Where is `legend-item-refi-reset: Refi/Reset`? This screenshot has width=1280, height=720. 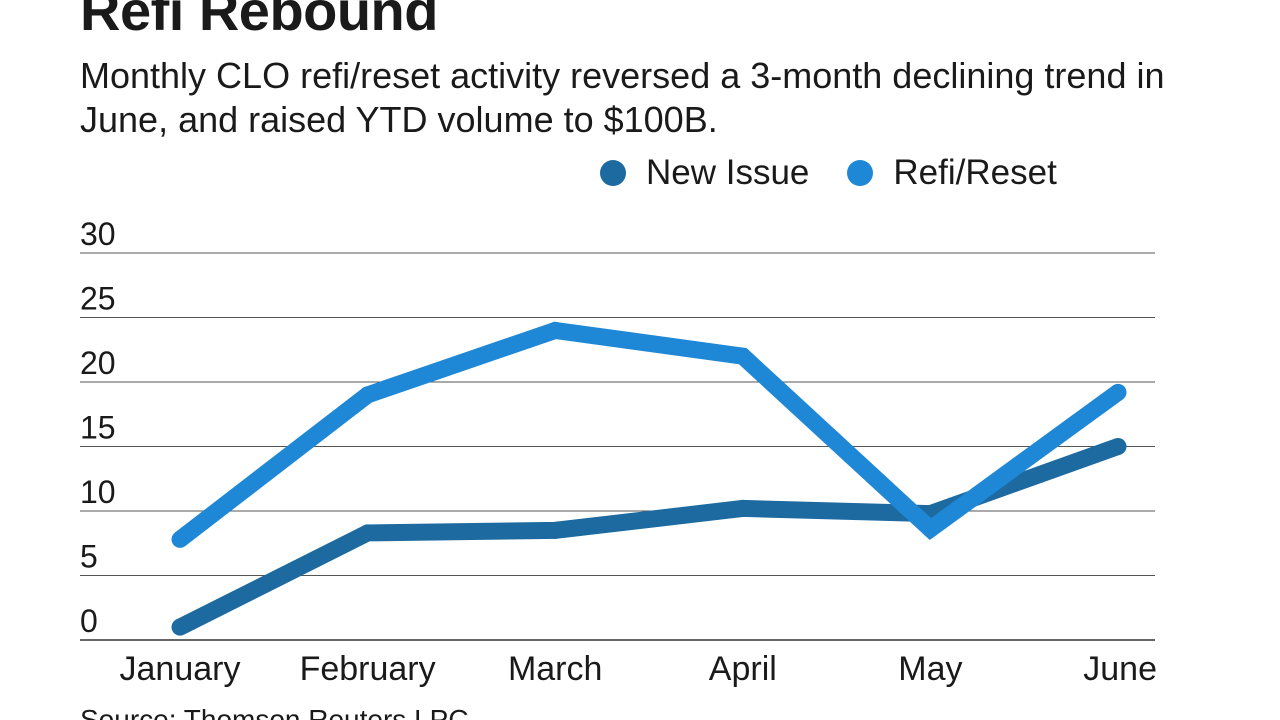 legend-item-refi-reset: Refi/Reset is located at coordinates (952, 173).